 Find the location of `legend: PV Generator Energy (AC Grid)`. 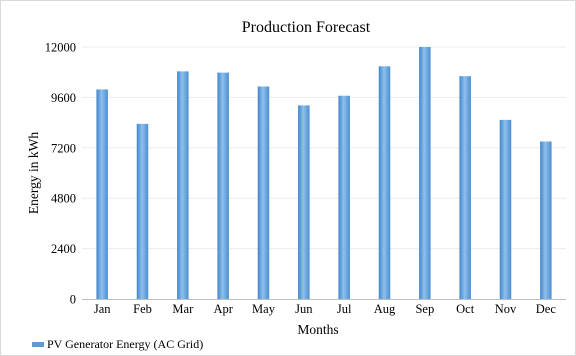

legend: PV Generator Energy (AC Grid) is located at coordinates (117, 344).